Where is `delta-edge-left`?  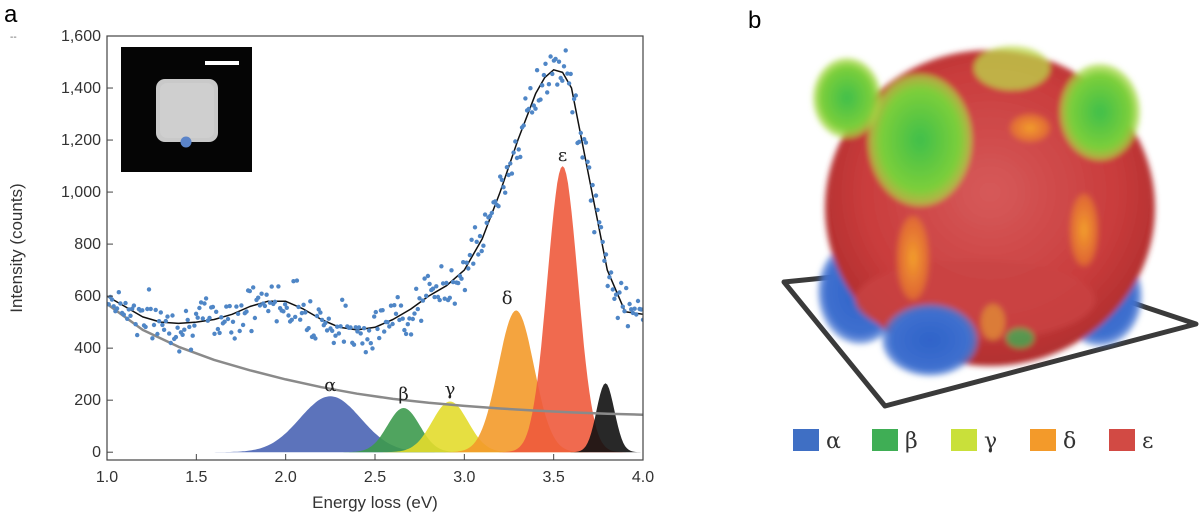
delta-edge-left is located at coordinates (913, 258).